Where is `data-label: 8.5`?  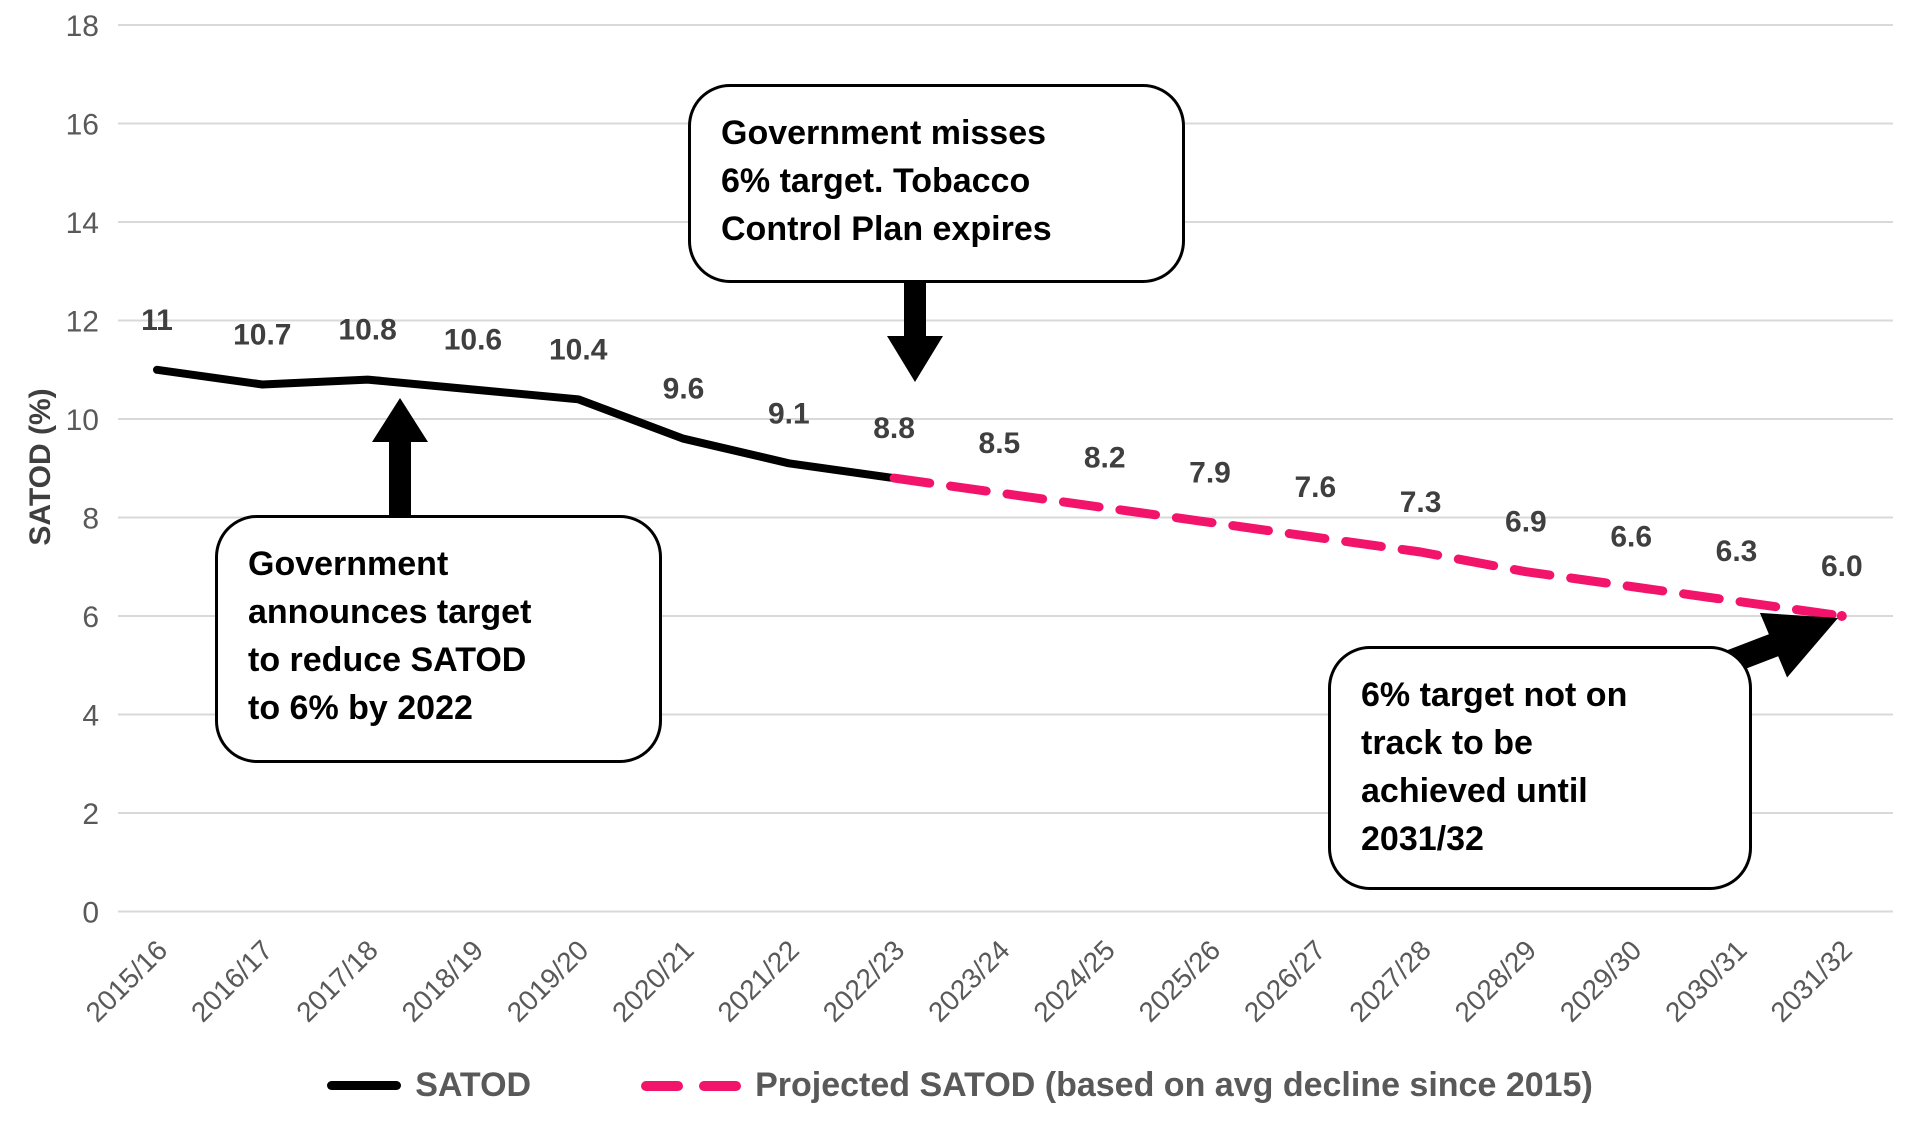
data-label: 8.5 is located at coordinates (1000, 443).